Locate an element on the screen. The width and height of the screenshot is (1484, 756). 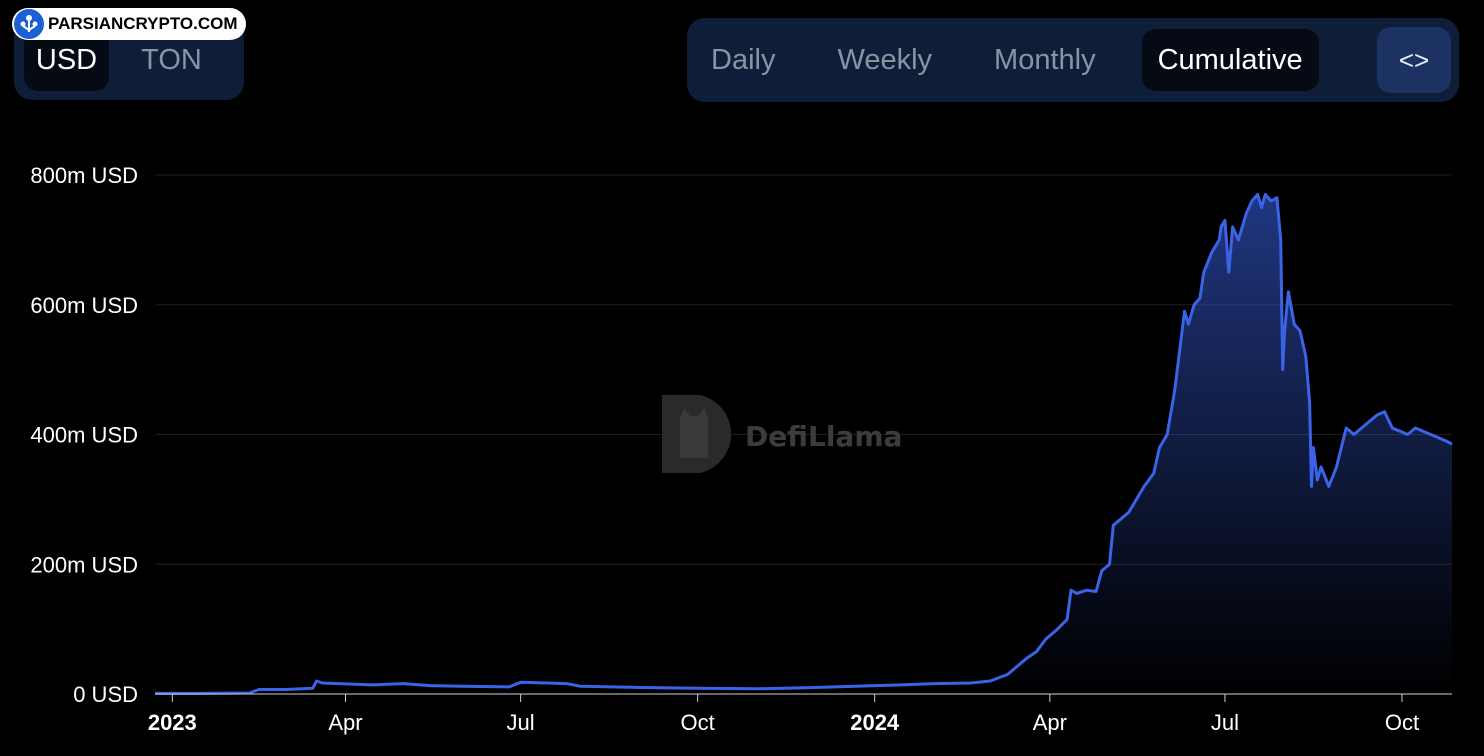
weekly-option: Weekly is located at coordinates (885, 59).